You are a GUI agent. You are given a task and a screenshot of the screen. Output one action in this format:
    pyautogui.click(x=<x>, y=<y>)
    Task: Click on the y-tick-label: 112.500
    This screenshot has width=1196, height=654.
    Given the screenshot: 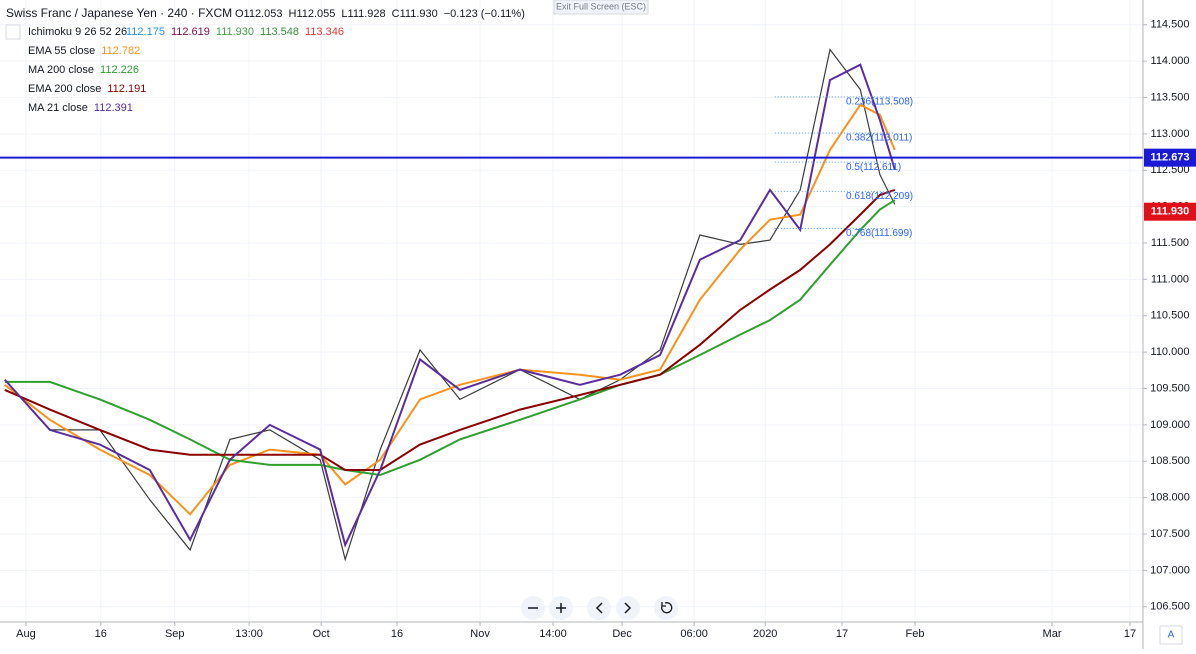 What is the action you would take?
    pyautogui.click(x=1170, y=170)
    